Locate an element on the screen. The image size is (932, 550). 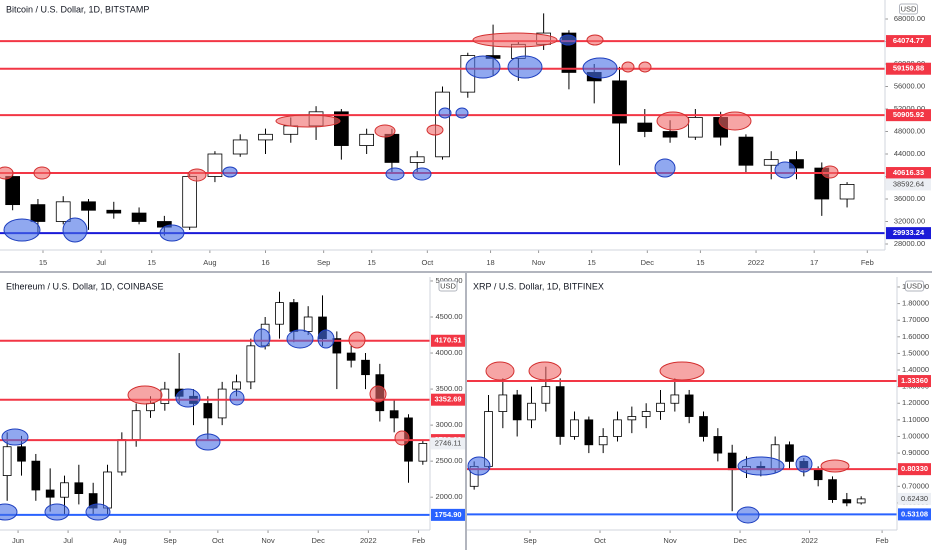
y-tick-label: 56000.00 is located at coordinates (909, 85).